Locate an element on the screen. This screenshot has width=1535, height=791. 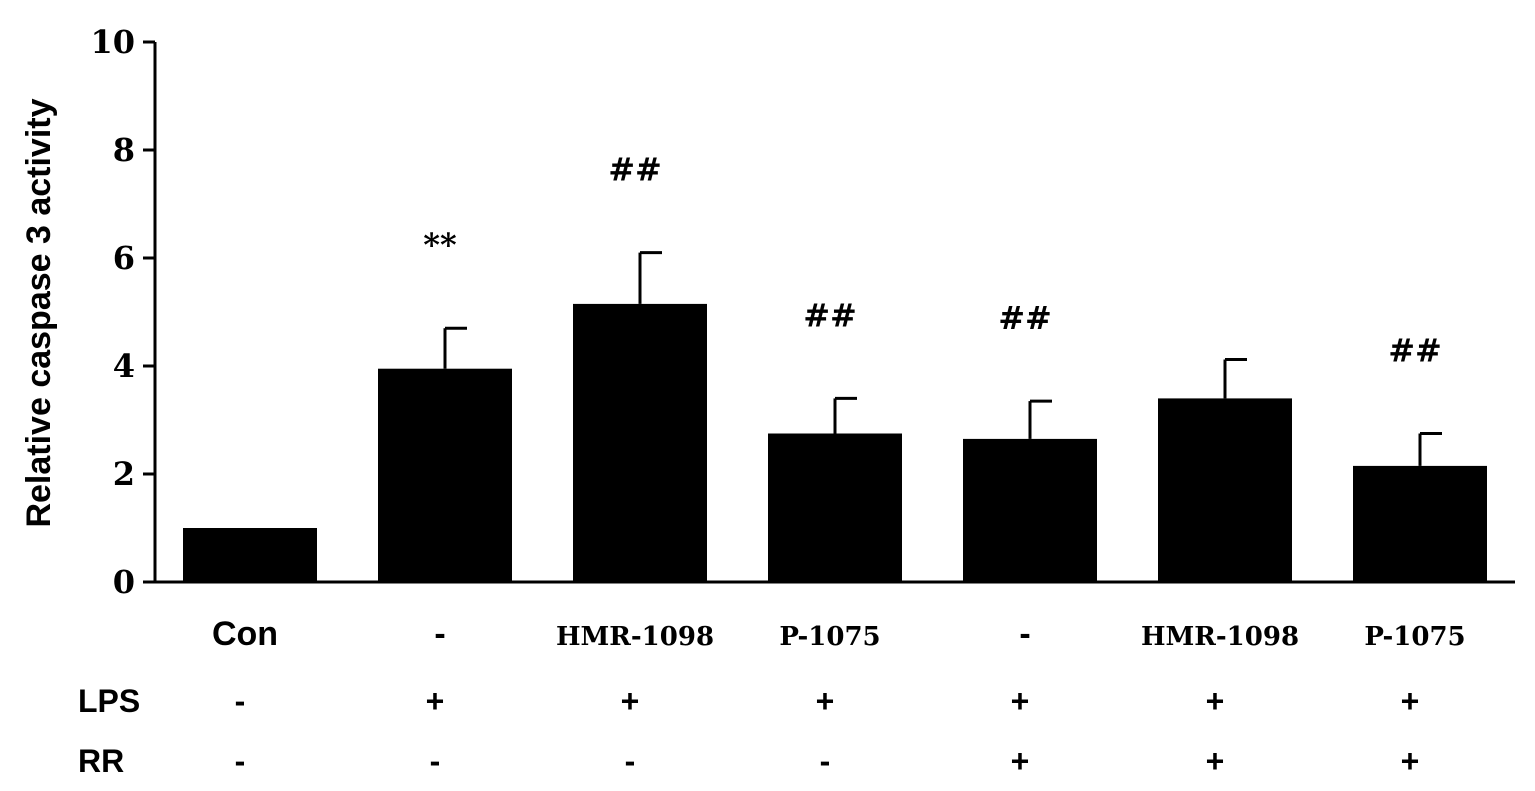
condition-row-label: LPS is located at coordinates (109, 701).